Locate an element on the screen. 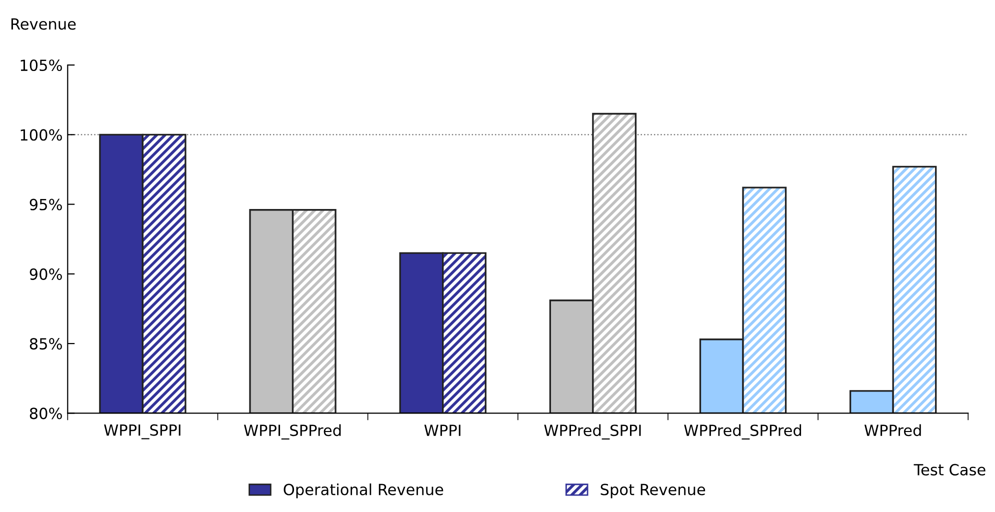 The width and height of the screenshot is (995, 512). x-tick-label: WPPI is located at coordinates (442, 430).